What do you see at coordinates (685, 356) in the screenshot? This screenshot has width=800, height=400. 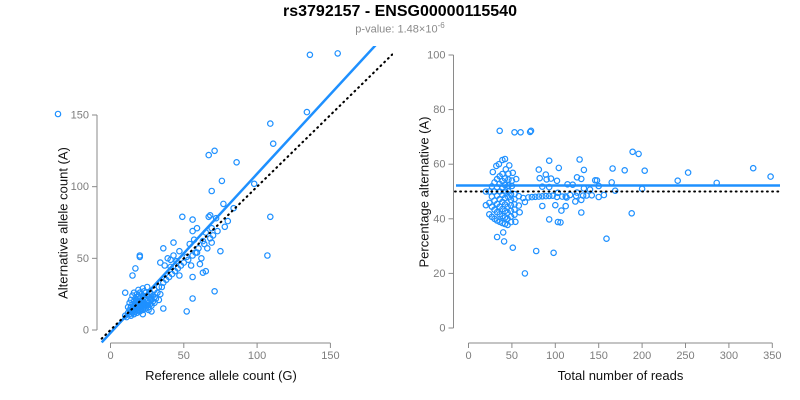 I see `right-plot-x-tick-label: 250` at bounding box center [685, 356].